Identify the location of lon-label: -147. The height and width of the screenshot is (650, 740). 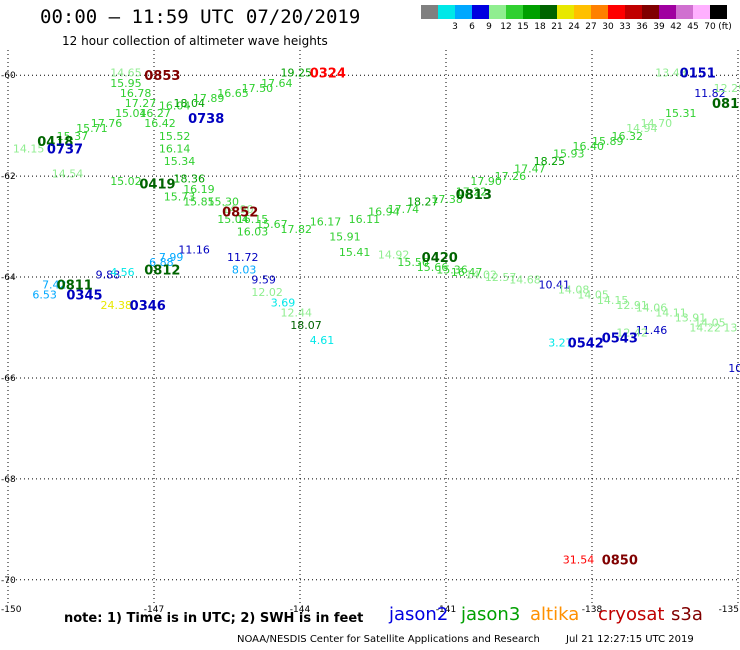
(154, 610).